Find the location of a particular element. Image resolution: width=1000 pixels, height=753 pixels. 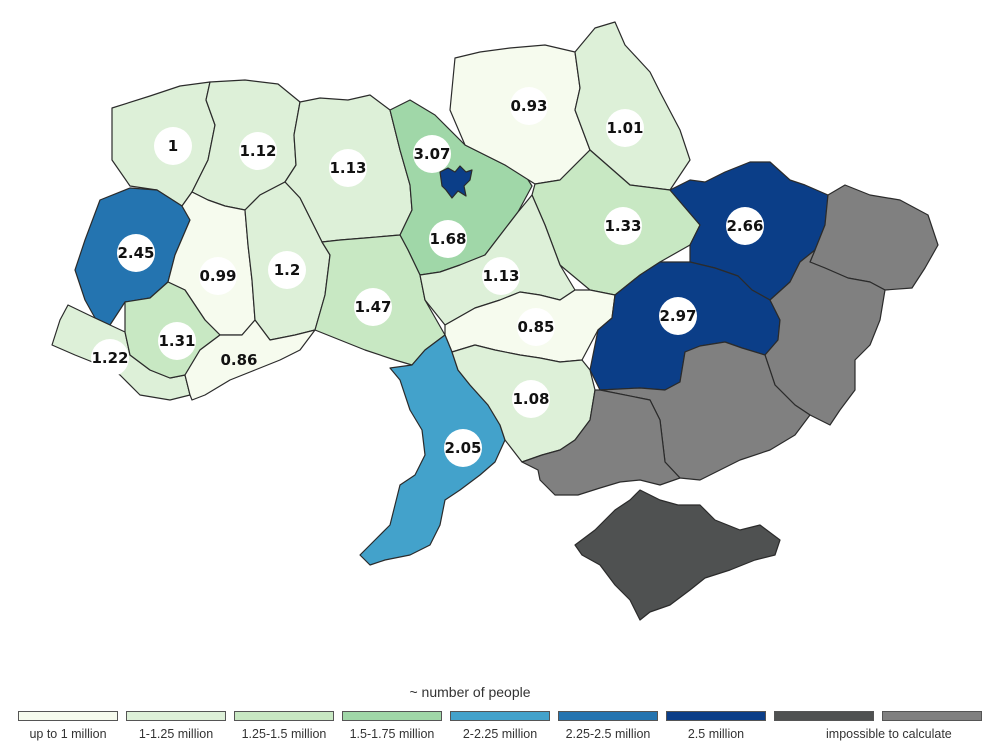

region-label-volyn: 1 is located at coordinates (173, 146).